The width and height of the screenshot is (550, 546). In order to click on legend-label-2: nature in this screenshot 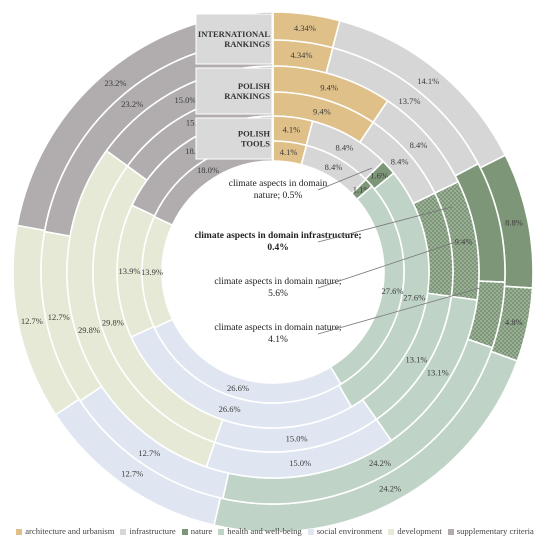, I will do `click(201, 531)`.